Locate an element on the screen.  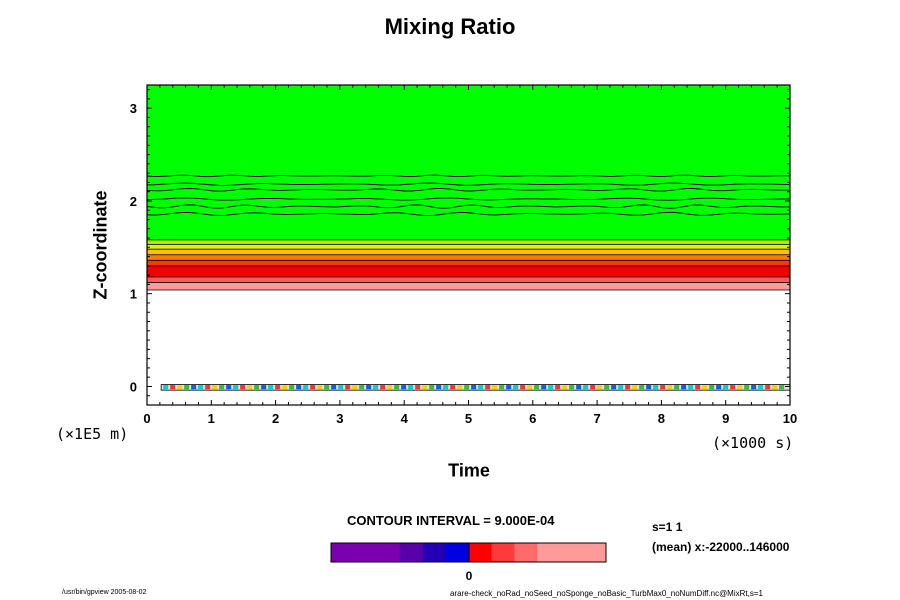
x-tick-label: 4 is located at coordinates (405, 418).